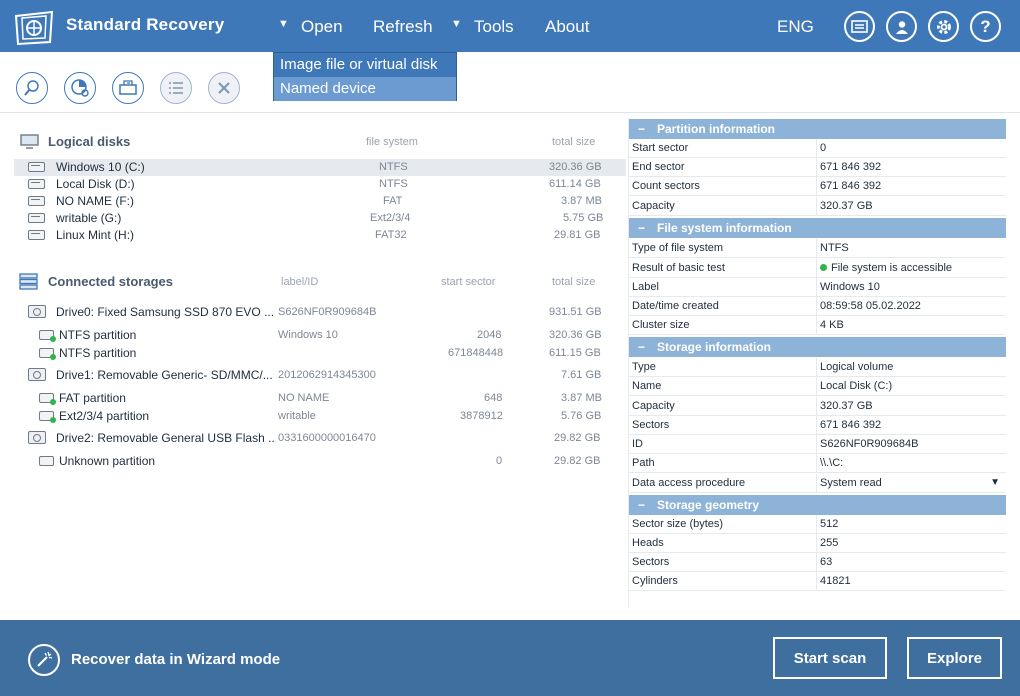 The image size is (1020, 696). Describe the element at coordinates (34, 28) in the screenshot. I see `app-logo-icon` at that location.